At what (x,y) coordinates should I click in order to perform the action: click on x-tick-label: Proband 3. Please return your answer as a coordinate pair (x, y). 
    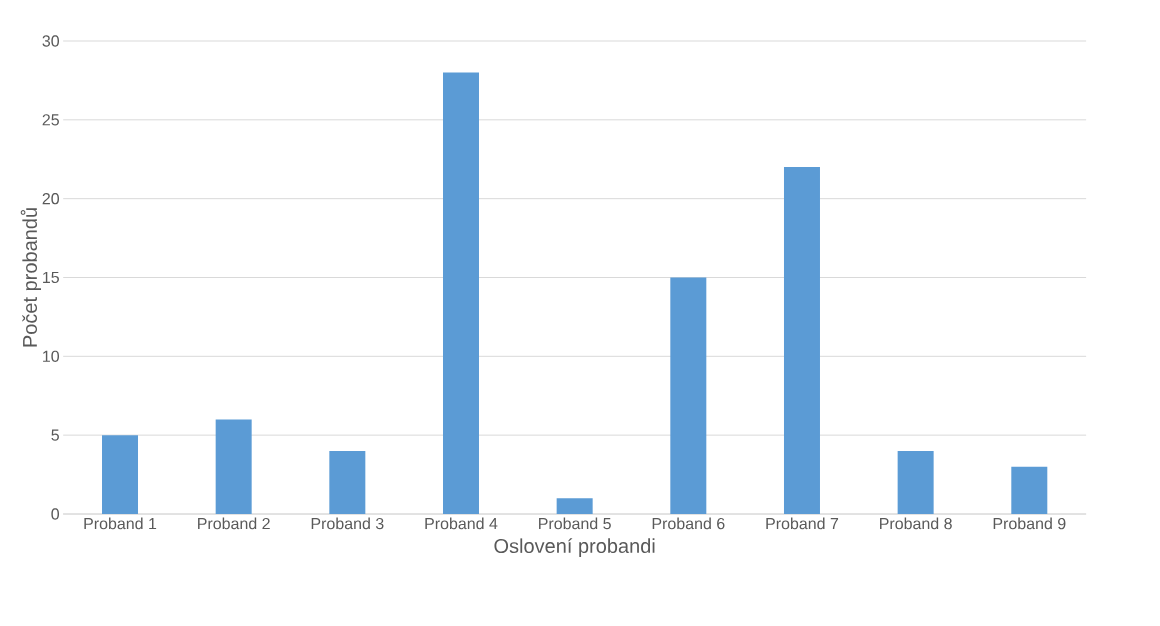
    Looking at the image, I should click on (347, 523).